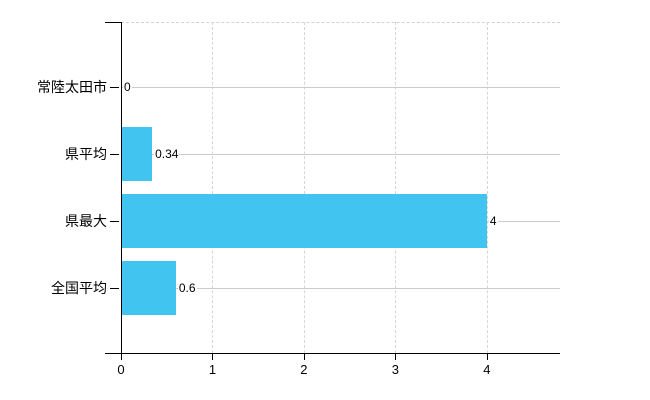 Image resolution: width=650 pixels, height=400 pixels. What do you see at coordinates (113, 22) in the screenshot?
I see `y-axis-top-tick` at bounding box center [113, 22].